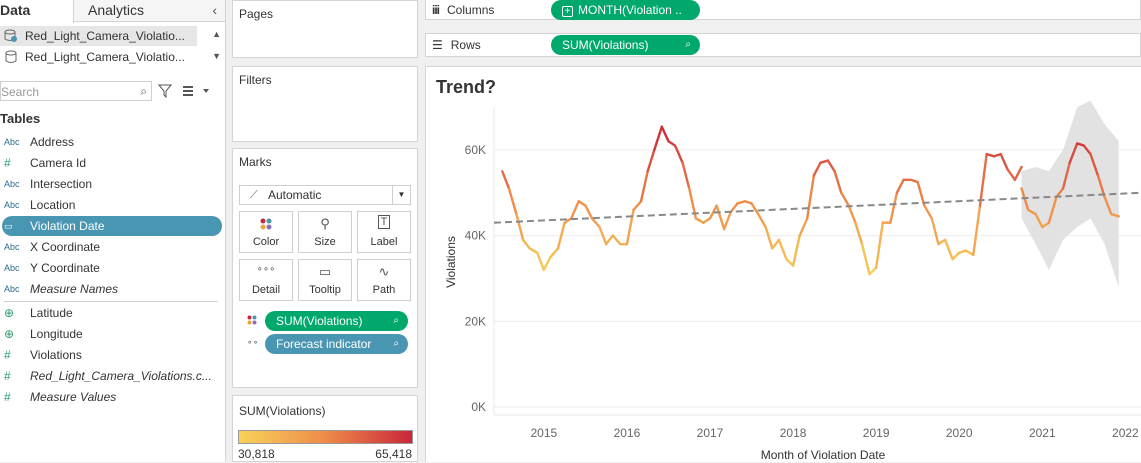 Image resolution: width=1141 pixels, height=463 pixels. Describe the element at coordinates (111, 142) in the screenshot. I see `field-address: Abc Address` at that location.